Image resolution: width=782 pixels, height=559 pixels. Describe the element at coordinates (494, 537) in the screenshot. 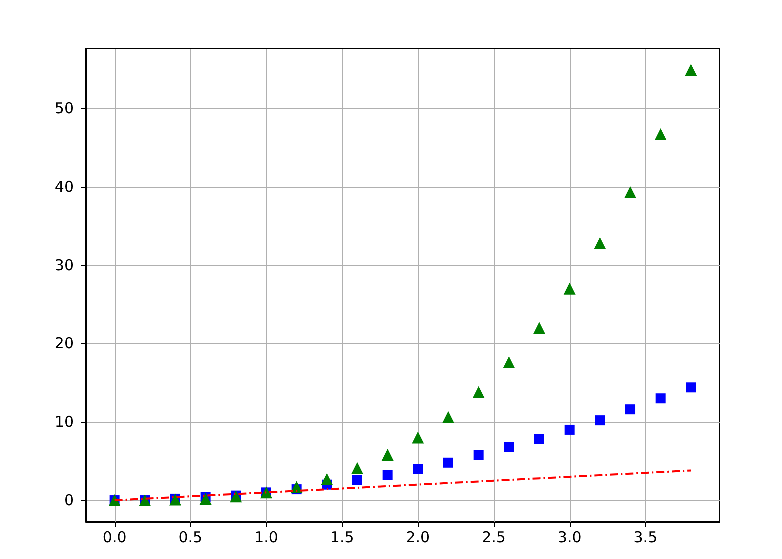

I see `x-tick-label: 2.5` at that location.